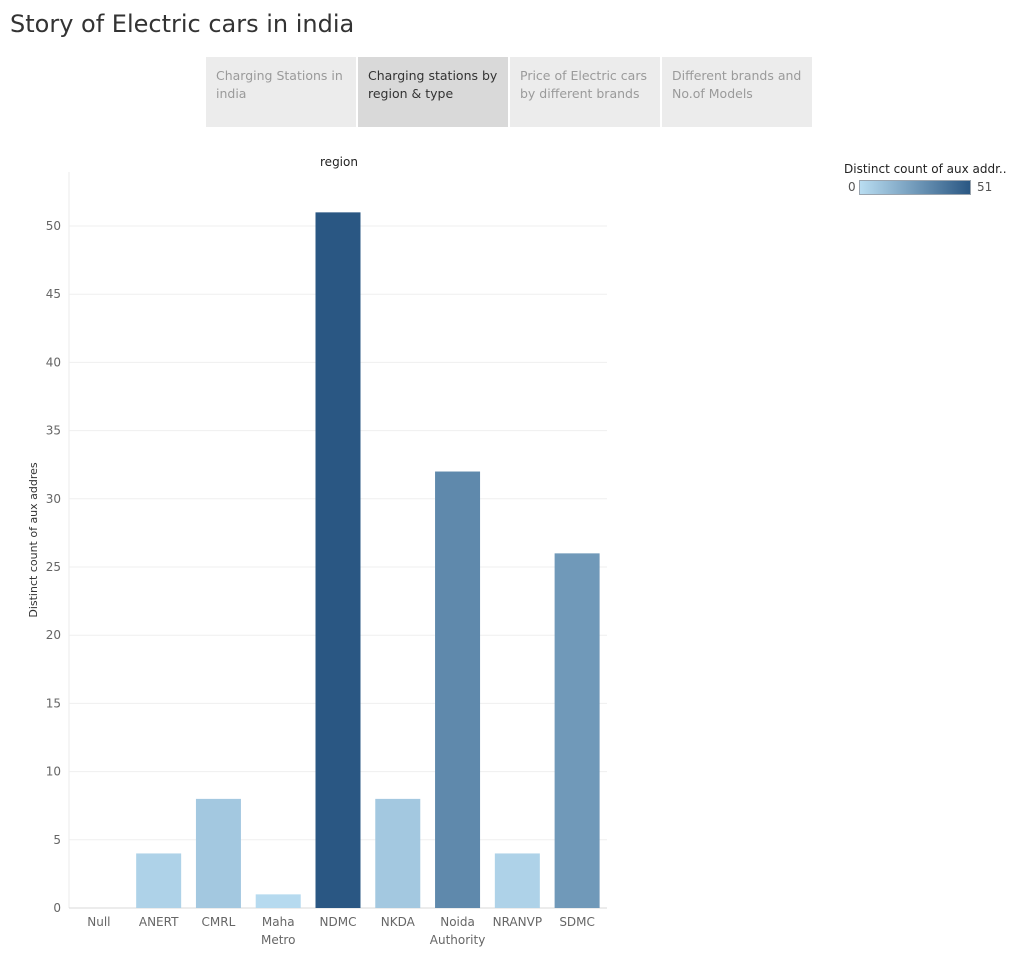 This screenshot has width=1015, height=963. I want to click on y-tick-label: 25, so click(53, 567).